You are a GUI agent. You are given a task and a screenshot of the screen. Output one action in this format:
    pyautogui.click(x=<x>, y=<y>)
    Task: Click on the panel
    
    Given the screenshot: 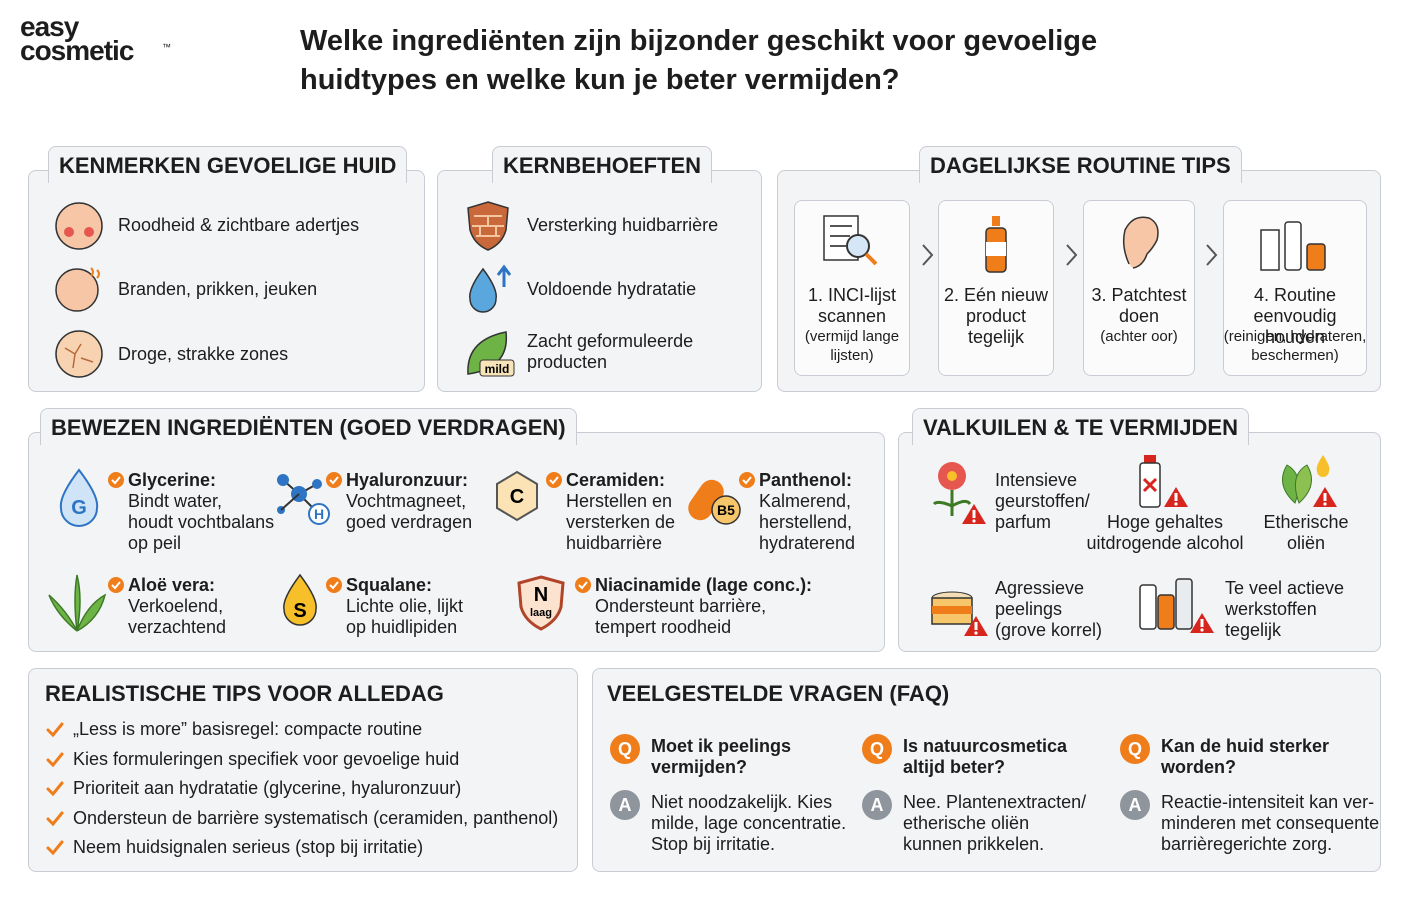 What is the action you would take?
    pyautogui.click(x=303, y=770)
    